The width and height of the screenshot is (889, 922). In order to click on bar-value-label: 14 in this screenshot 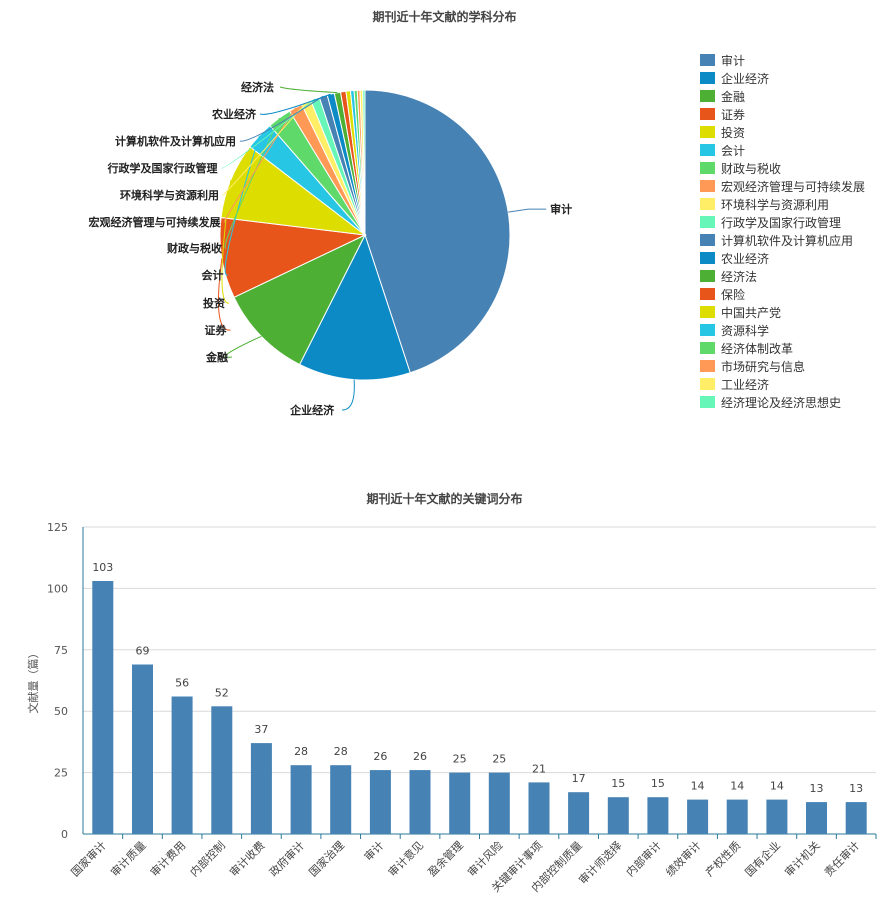, I will do `click(698, 786)`.